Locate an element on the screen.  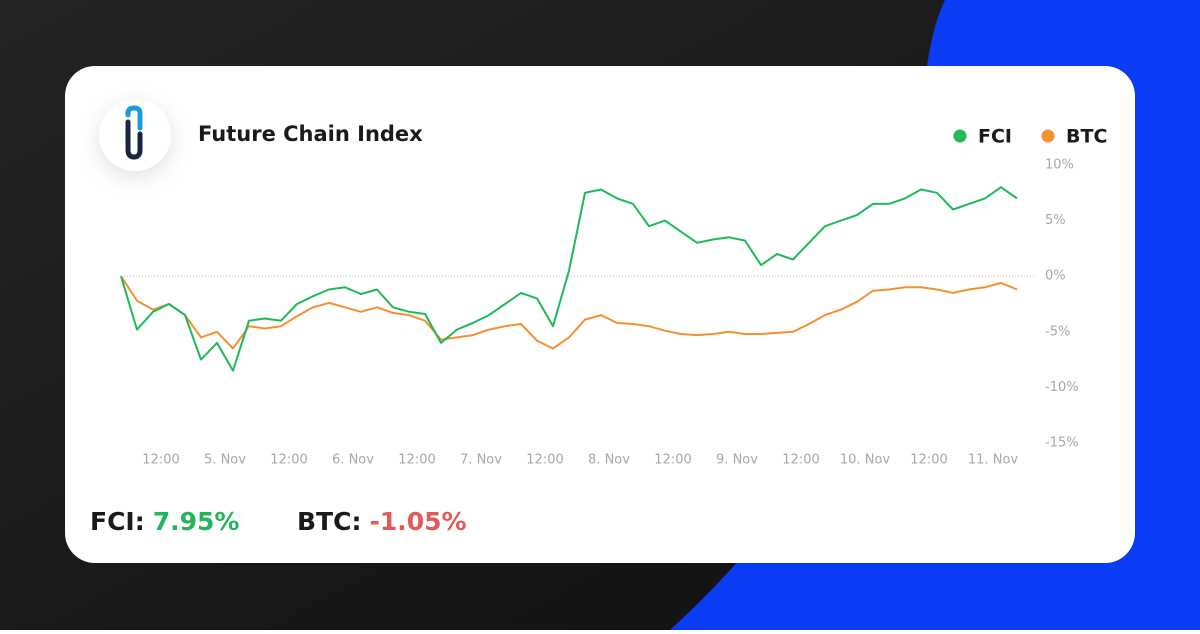
y-tick-label: -10% is located at coordinates (1062, 387).